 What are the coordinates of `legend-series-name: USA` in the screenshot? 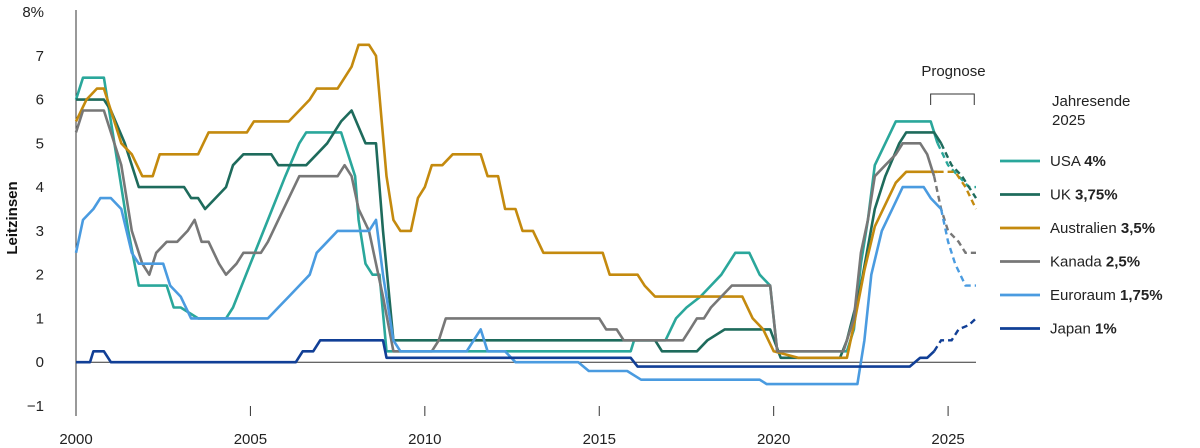 It's located at (1067, 161).